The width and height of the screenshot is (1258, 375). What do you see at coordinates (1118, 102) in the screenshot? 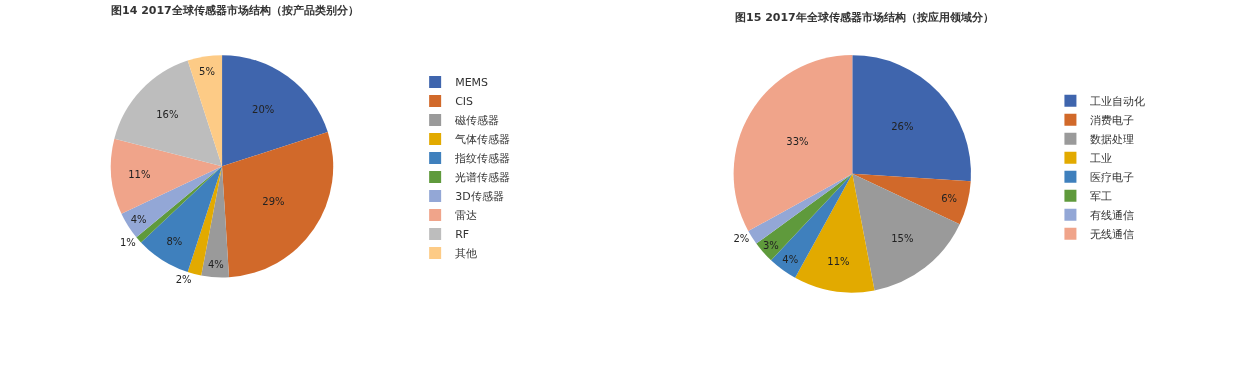
I see `legend-label: 工业自动化` at bounding box center [1118, 102].